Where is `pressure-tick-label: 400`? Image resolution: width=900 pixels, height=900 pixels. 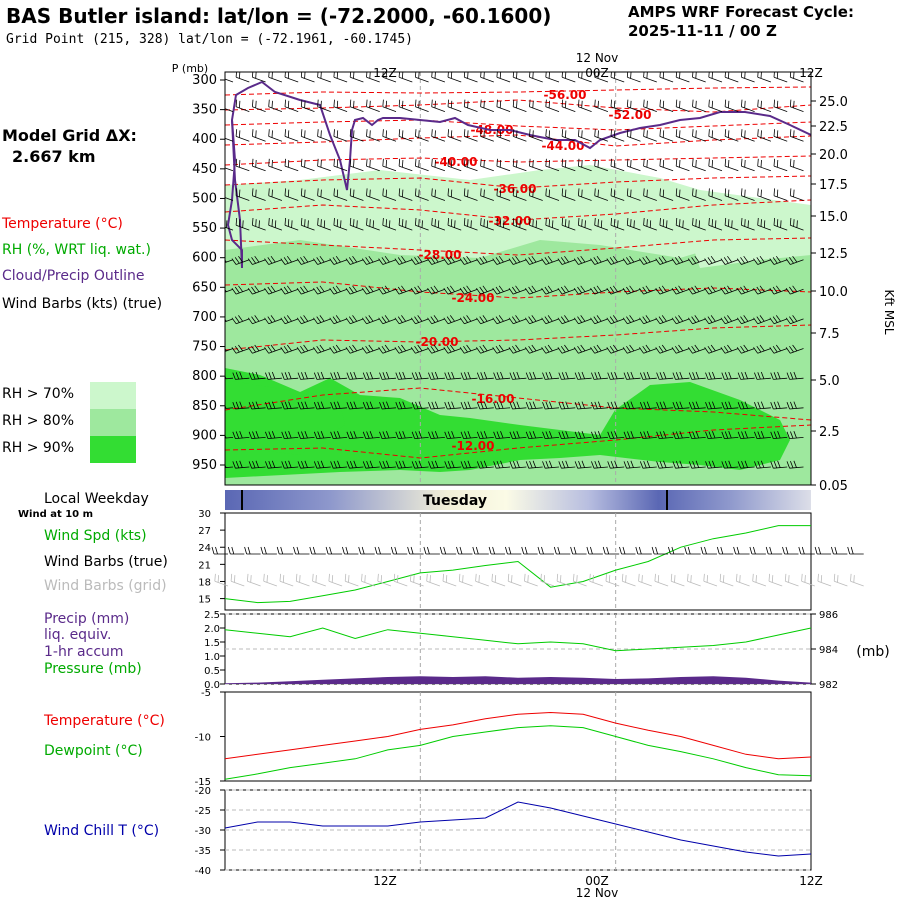 pressure-tick-label: 400 is located at coordinates (204, 139).